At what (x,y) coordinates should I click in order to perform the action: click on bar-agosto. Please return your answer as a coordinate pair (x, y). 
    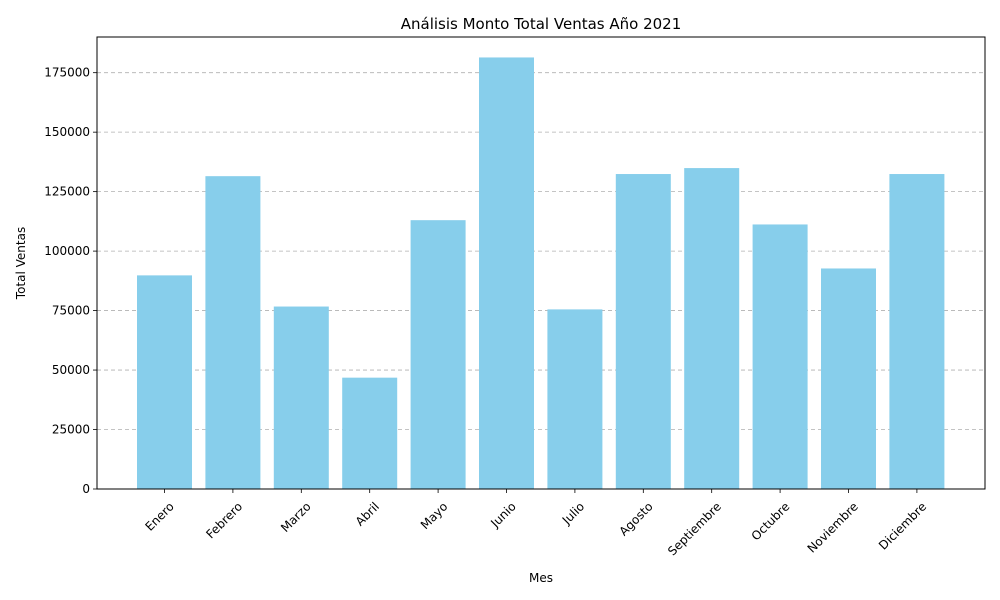
    Looking at the image, I should click on (643, 331).